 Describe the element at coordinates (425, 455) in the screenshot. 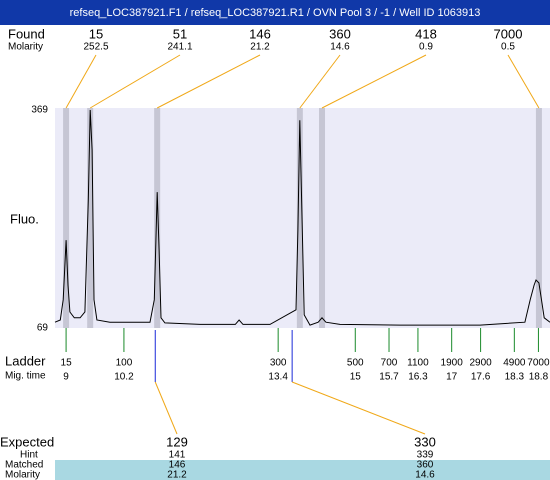

I see `hint-size: 339` at that location.